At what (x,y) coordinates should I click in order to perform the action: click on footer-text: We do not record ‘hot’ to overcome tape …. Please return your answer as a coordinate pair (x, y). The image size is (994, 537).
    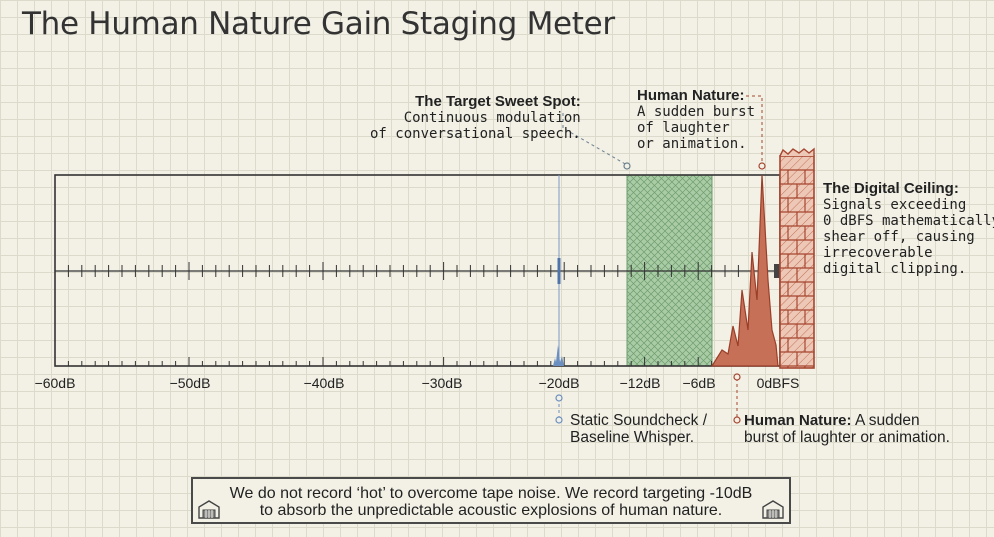
    Looking at the image, I should click on (491, 502).